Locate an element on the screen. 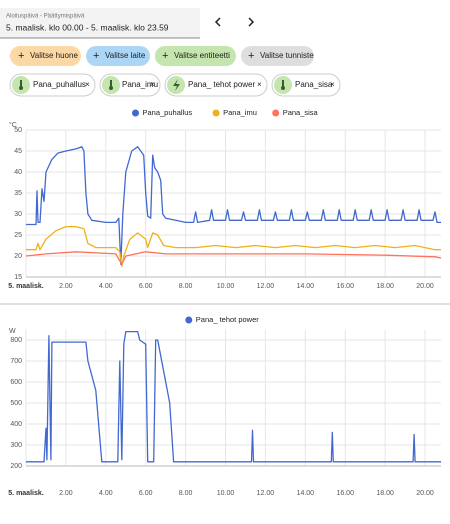 The width and height of the screenshot is (450, 524). y-axis-unit: °C is located at coordinates (13, 125).